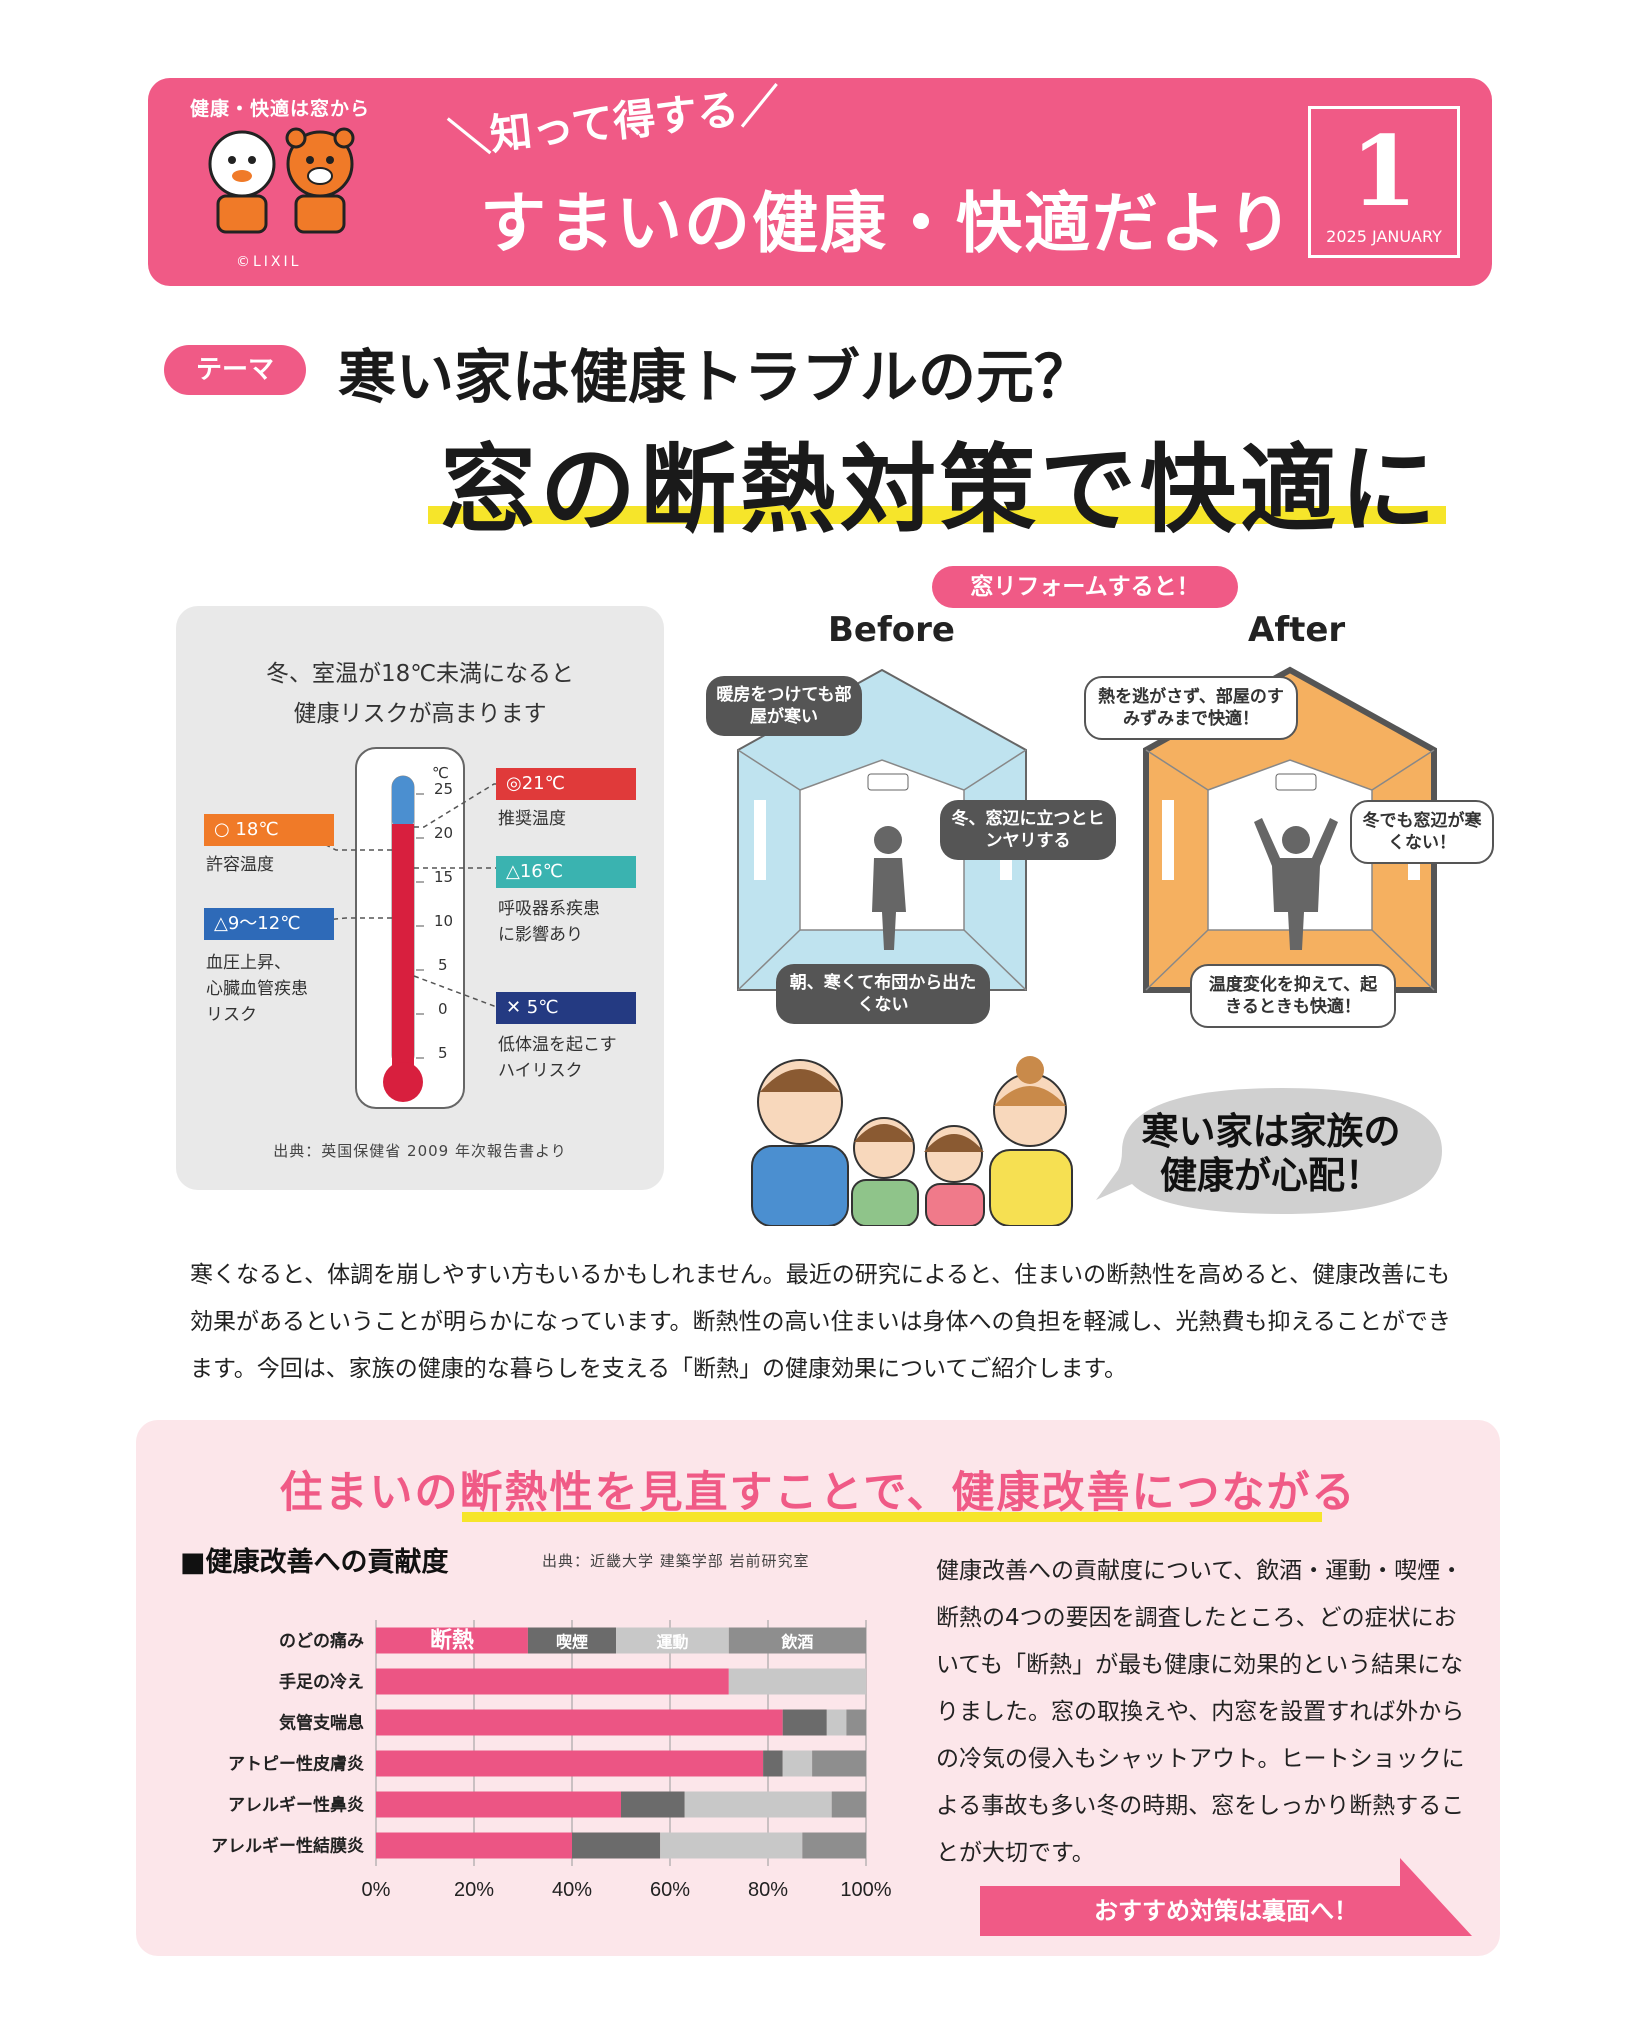  I want to click on theme-underline, so click(937, 515).